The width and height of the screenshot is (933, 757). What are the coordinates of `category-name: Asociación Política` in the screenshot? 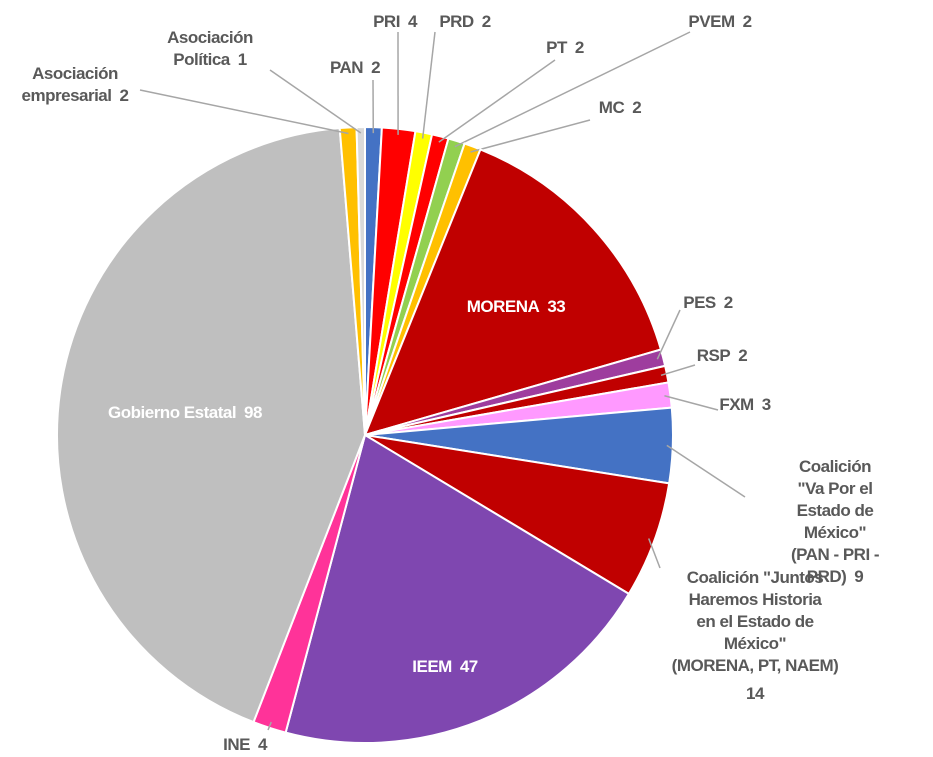 It's located at (210, 48).